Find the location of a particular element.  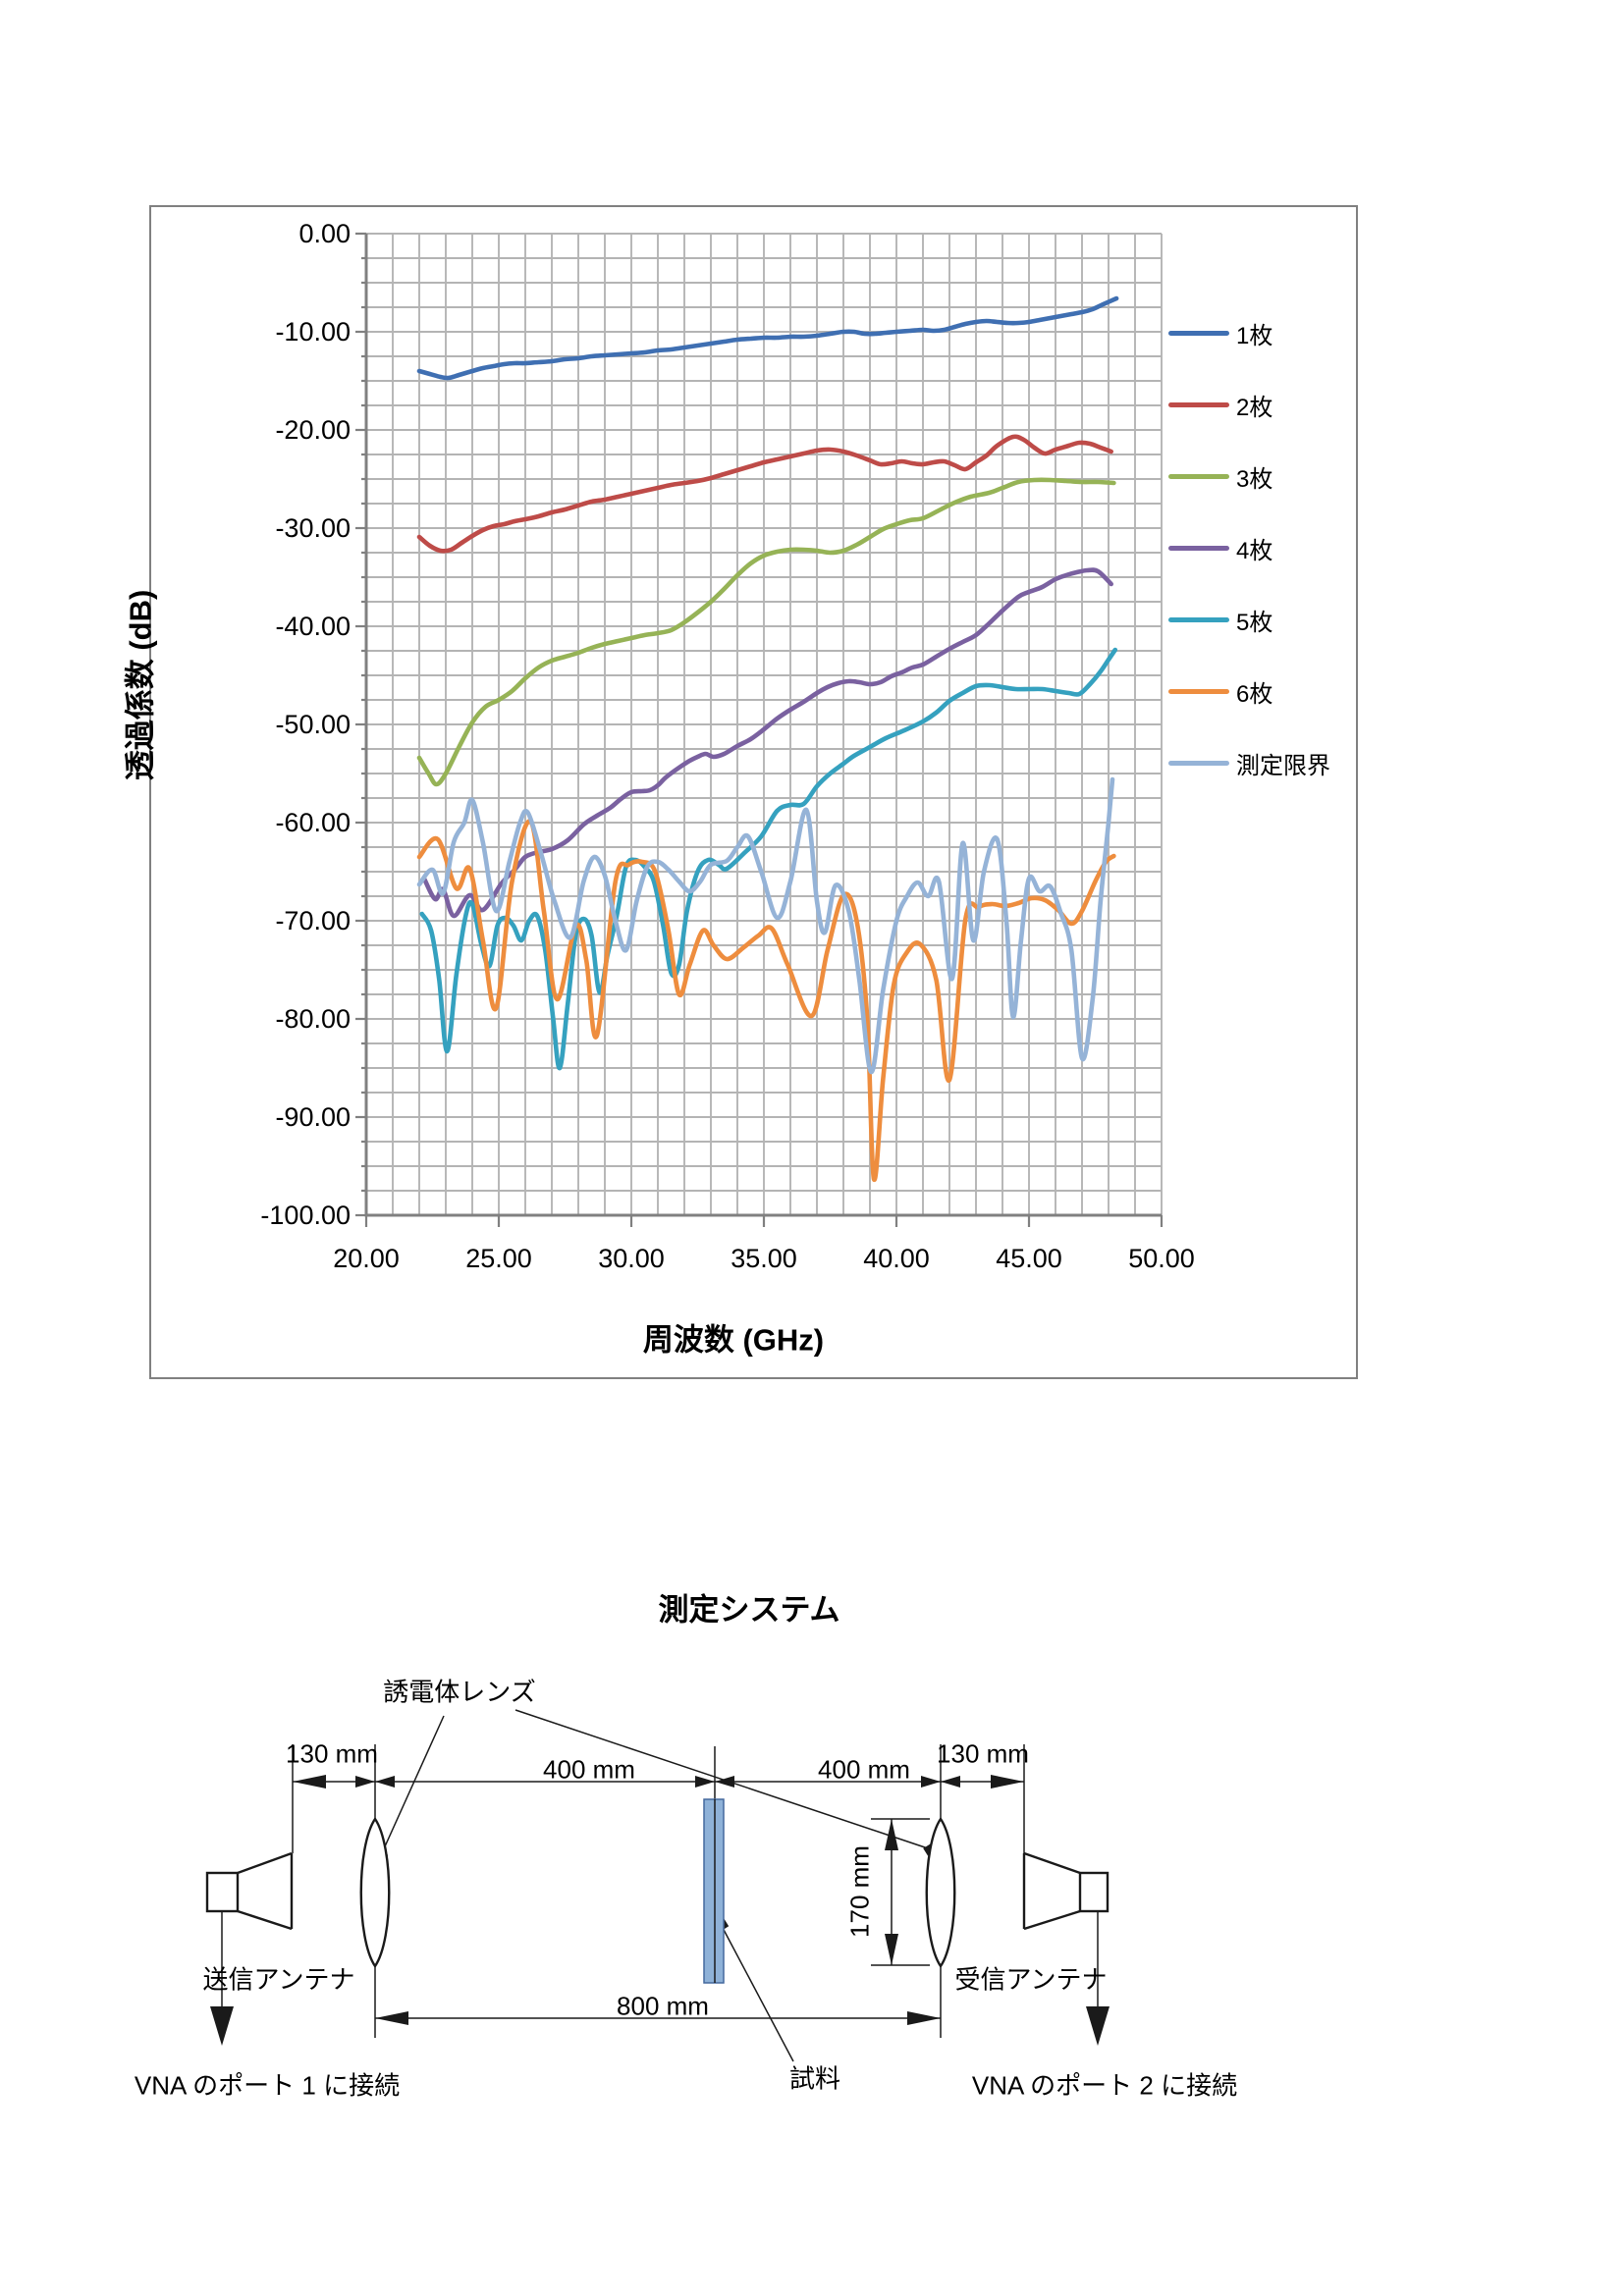

dim-400-left-label: 400 mm is located at coordinates (589, 1769).